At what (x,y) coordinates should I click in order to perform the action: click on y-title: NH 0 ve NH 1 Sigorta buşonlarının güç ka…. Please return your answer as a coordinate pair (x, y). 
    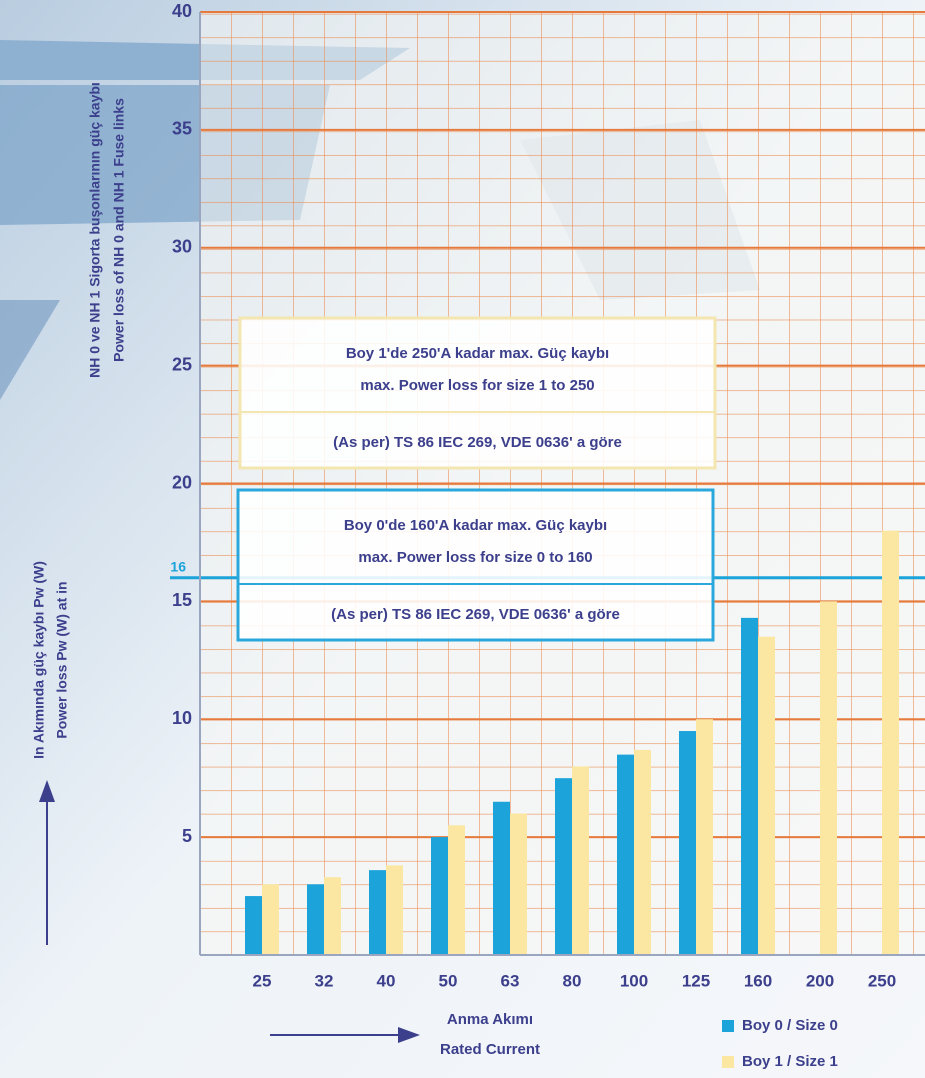
    Looking at the image, I should click on (95, 230).